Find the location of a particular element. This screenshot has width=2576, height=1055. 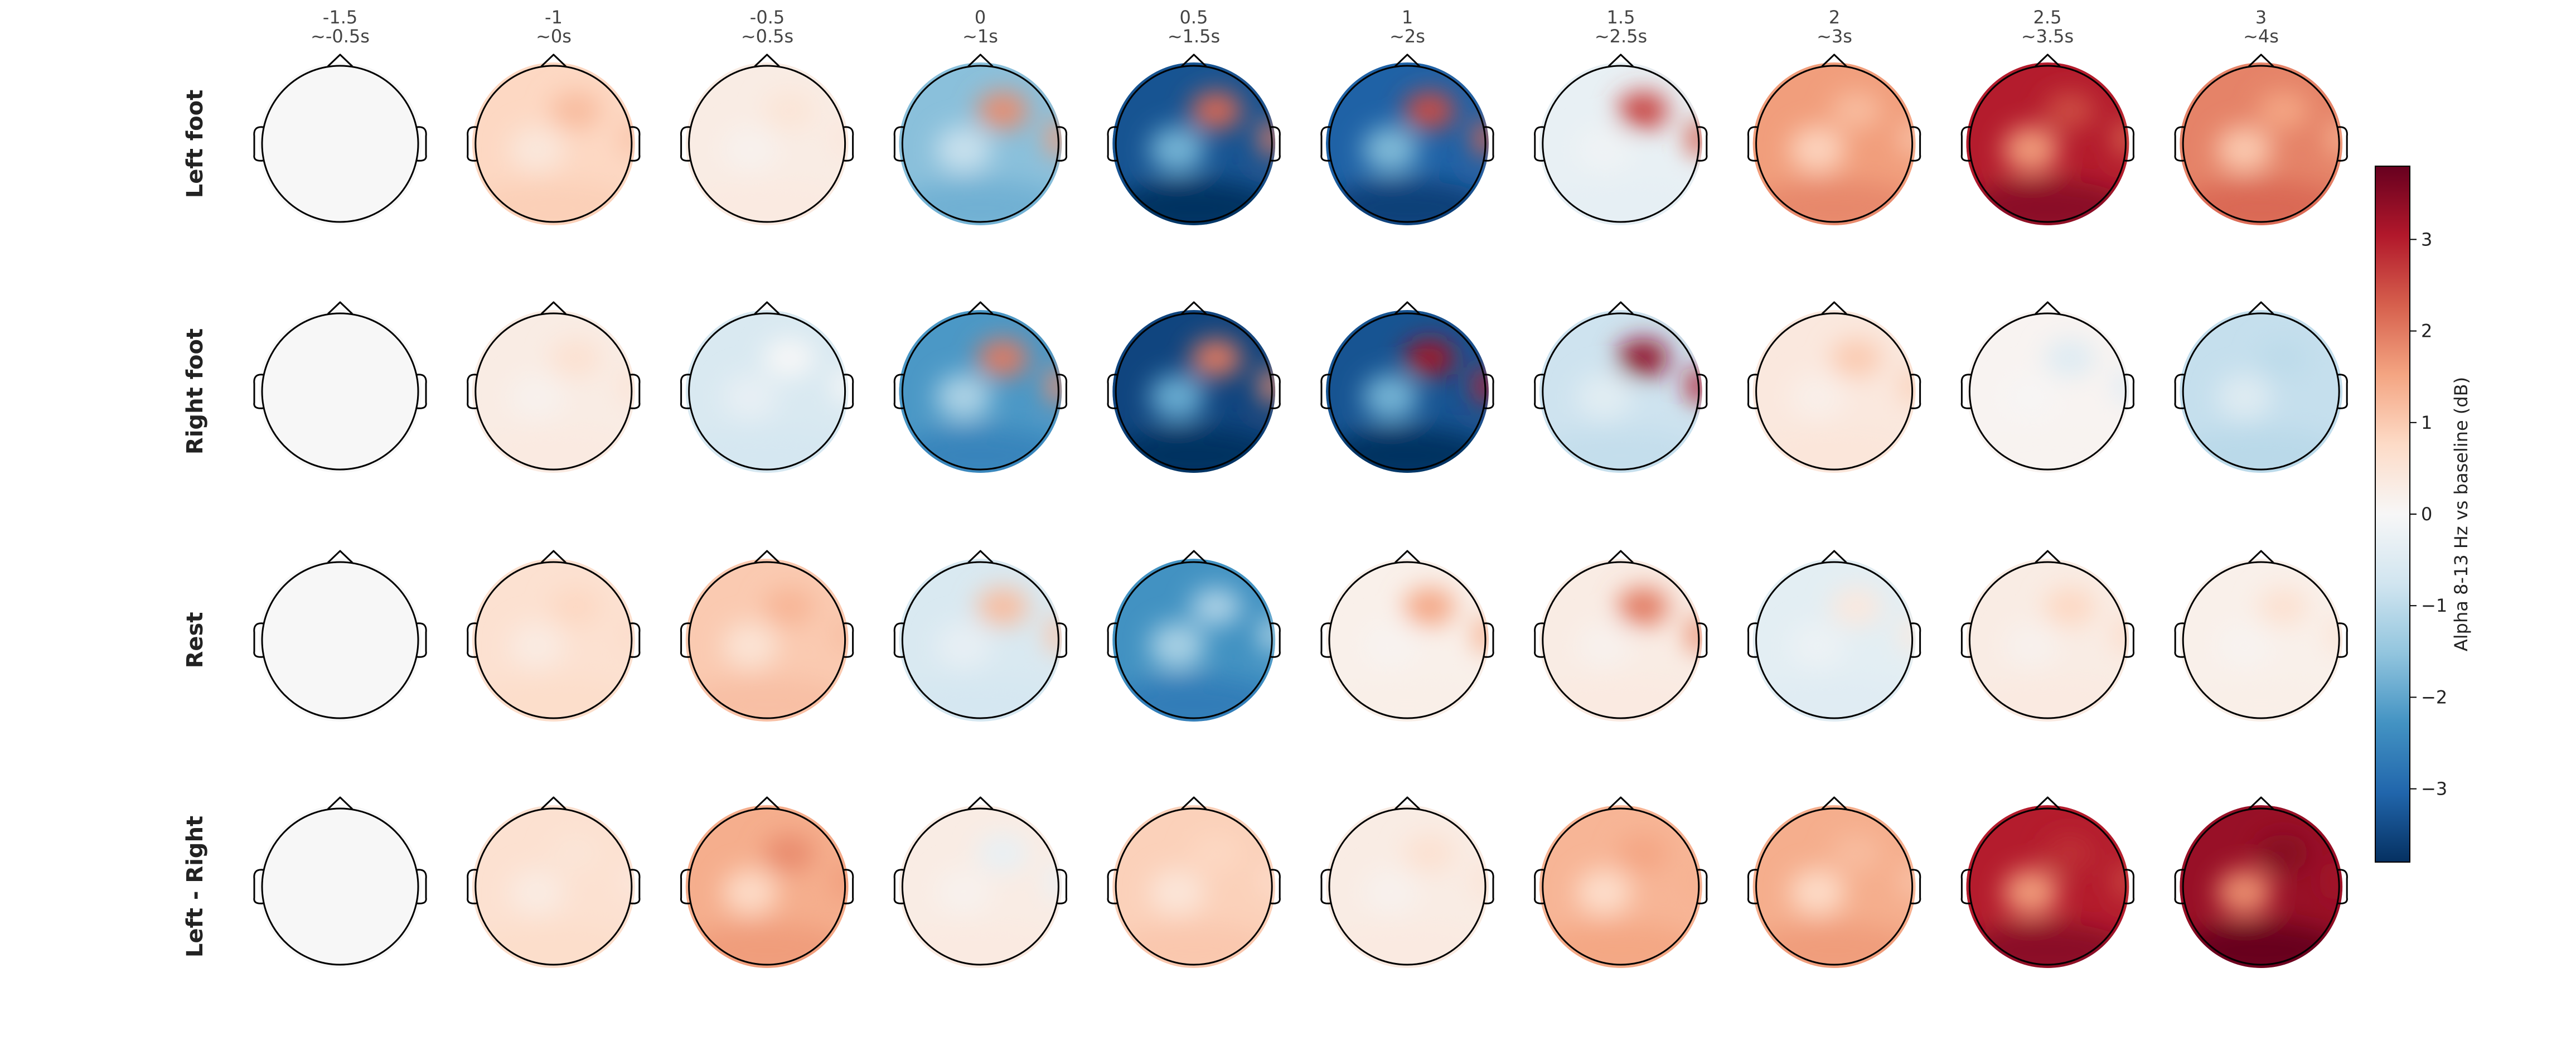

column-header: 0.5 ~1.5s is located at coordinates (1194, 27).